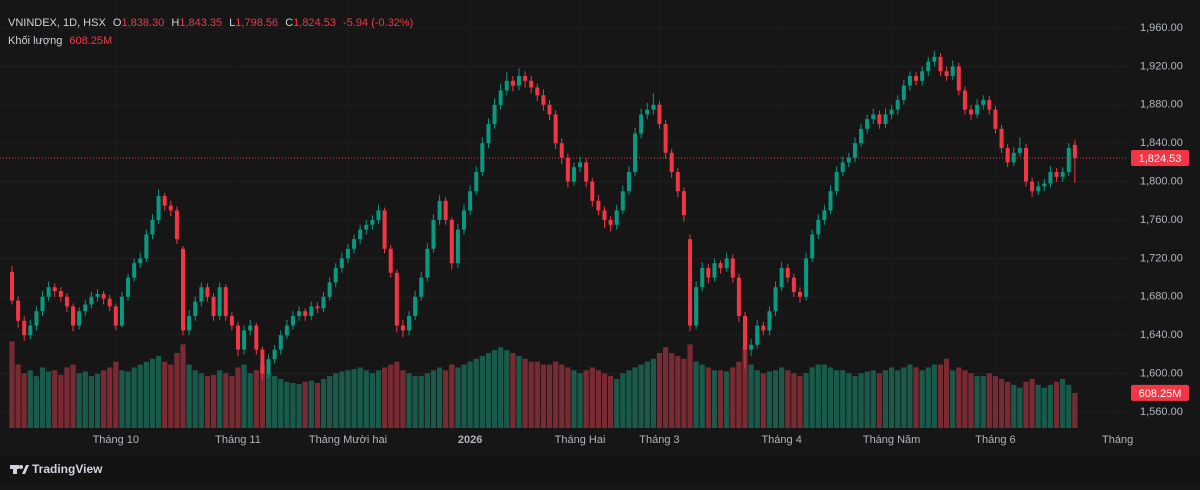 This screenshot has height=490, width=1200. I want to click on x-tick-label: Tháng Năm, so click(891, 440).